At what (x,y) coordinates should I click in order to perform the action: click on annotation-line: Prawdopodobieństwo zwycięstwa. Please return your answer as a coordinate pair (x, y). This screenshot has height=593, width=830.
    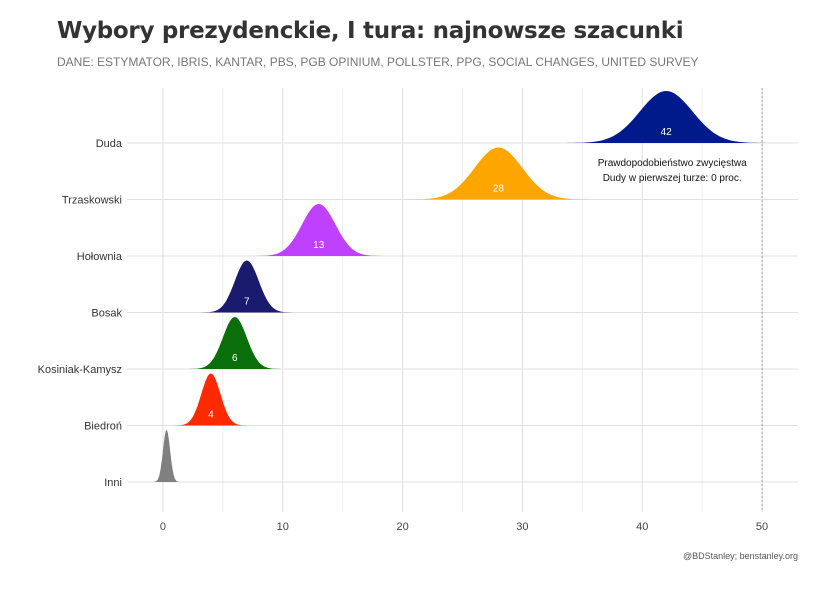
    Looking at the image, I should click on (672, 163).